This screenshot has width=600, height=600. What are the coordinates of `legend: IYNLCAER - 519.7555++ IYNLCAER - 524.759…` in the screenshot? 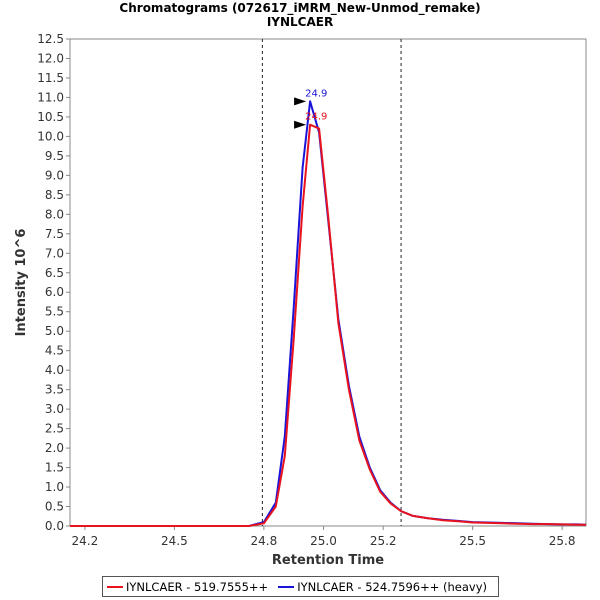 It's located at (300, 586).